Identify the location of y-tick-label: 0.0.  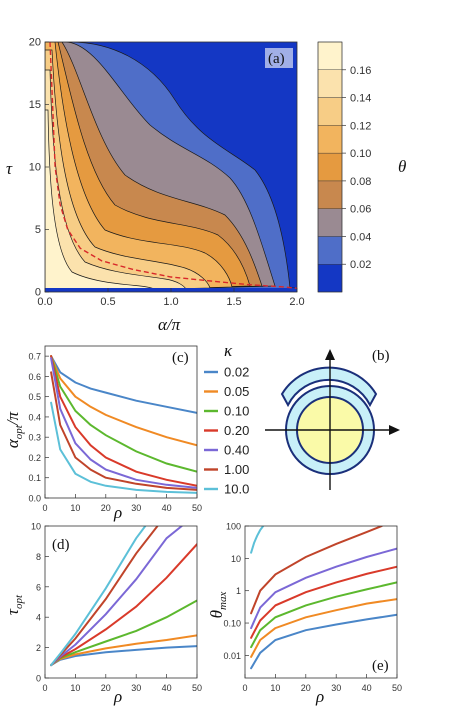
(34, 499).